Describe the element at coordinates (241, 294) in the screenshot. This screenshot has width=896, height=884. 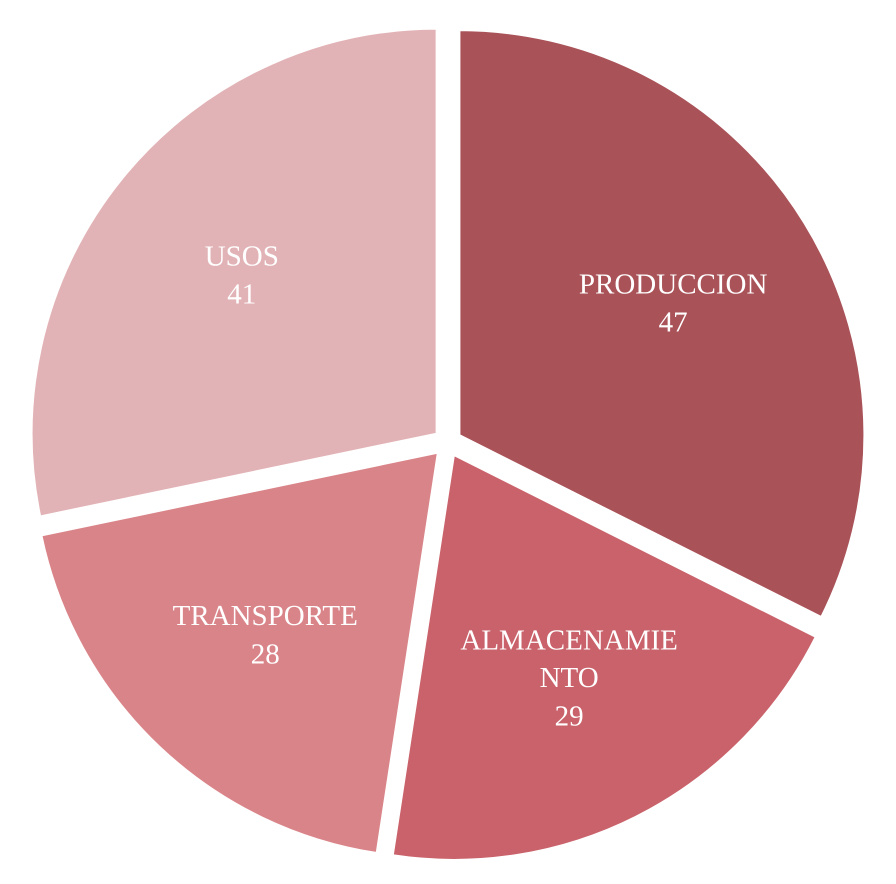
I see `data-label: 41` at that location.